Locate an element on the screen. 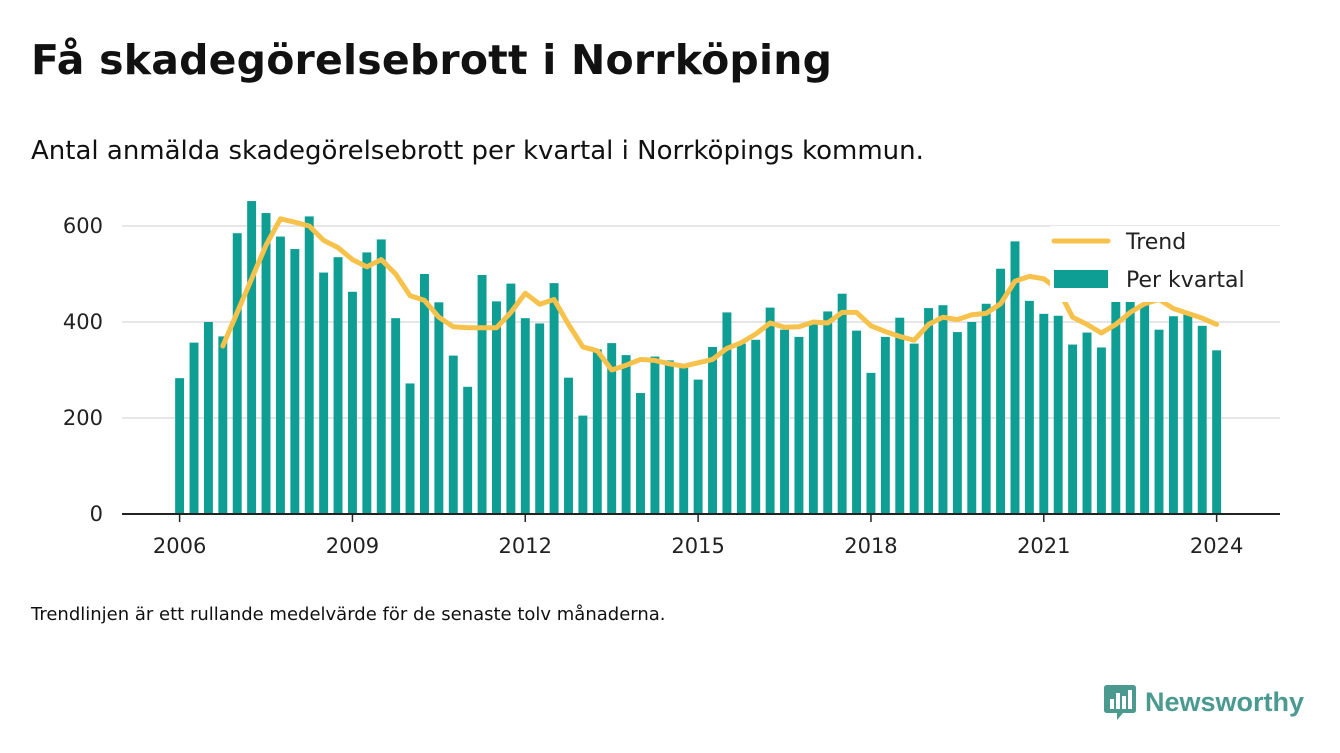 The image size is (1340, 753). x-tick-label: 2012 is located at coordinates (525, 546).